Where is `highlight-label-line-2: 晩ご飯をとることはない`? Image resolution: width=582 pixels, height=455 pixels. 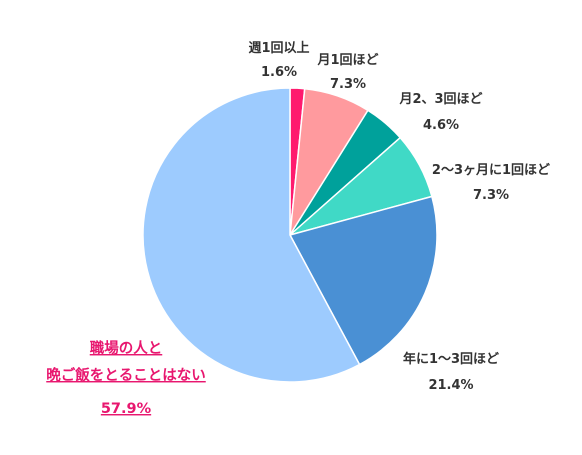 highlight-label-line-2: 晩ご飯をとることはない is located at coordinates (126, 375).